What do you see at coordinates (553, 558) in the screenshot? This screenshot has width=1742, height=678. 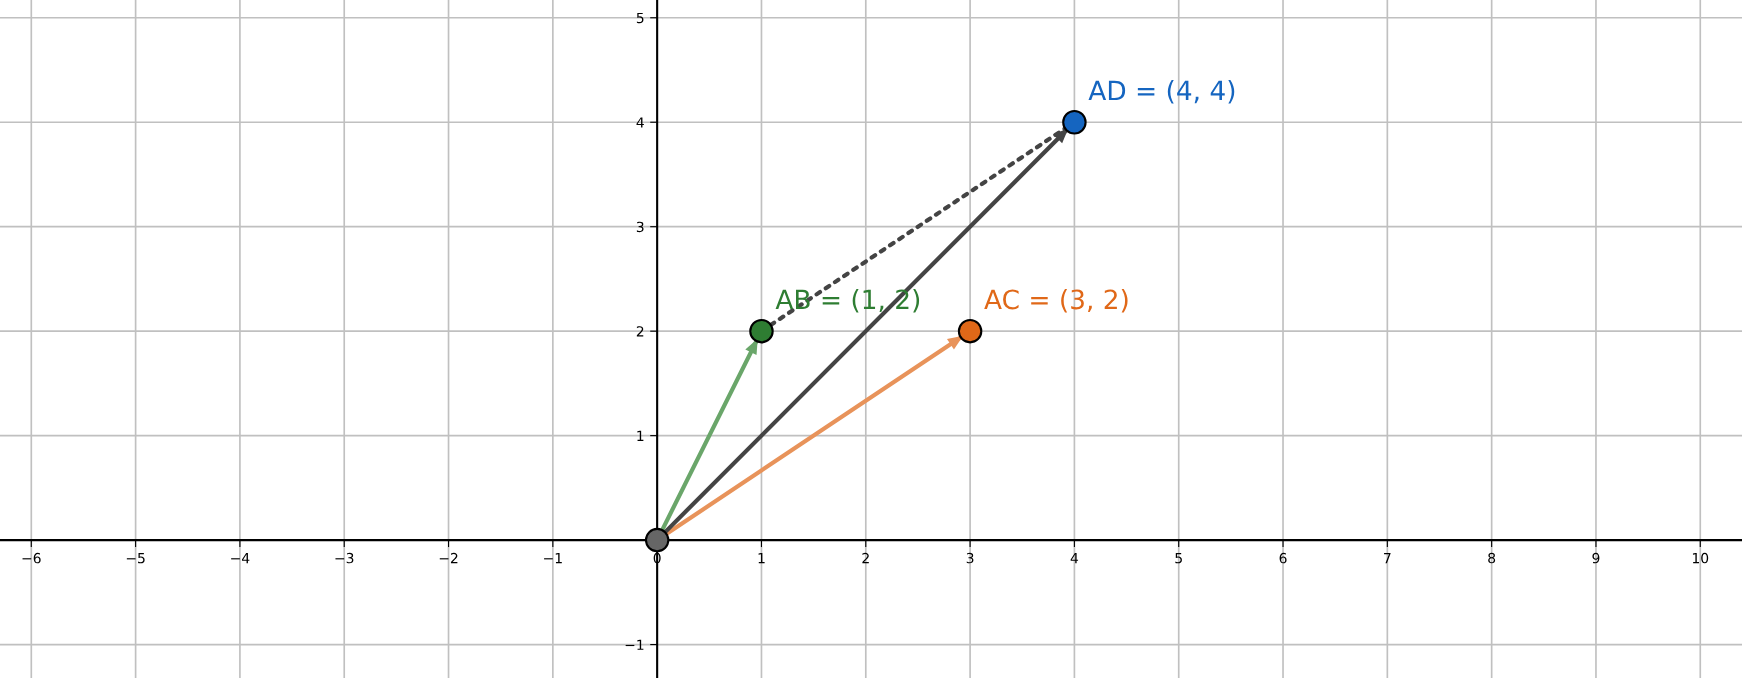 I see `x-tick-label: −1` at bounding box center [553, 558].